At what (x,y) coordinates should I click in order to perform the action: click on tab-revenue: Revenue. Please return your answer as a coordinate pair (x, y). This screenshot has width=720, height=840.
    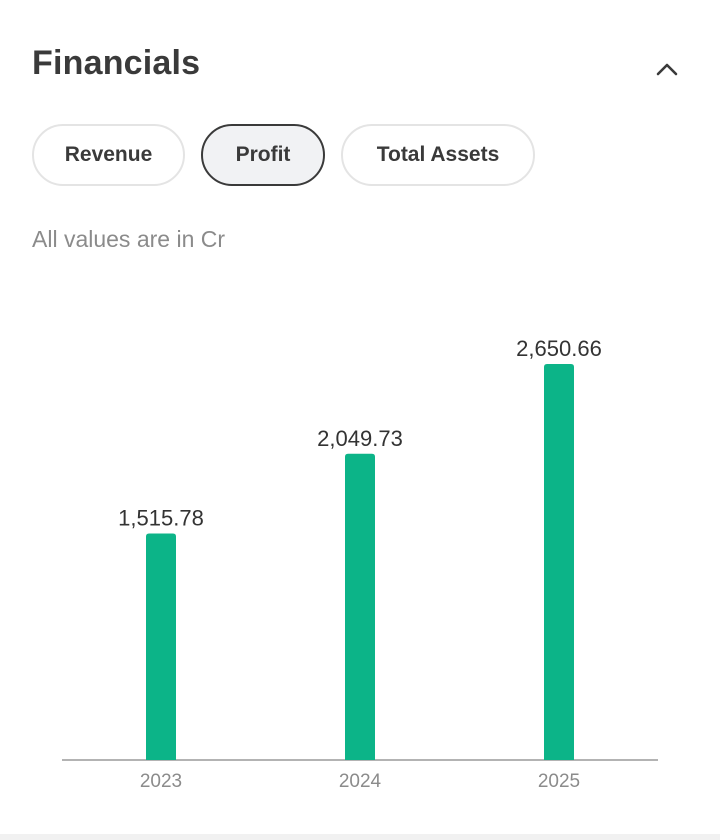
    Looking at the image, I should click on (108, 155).